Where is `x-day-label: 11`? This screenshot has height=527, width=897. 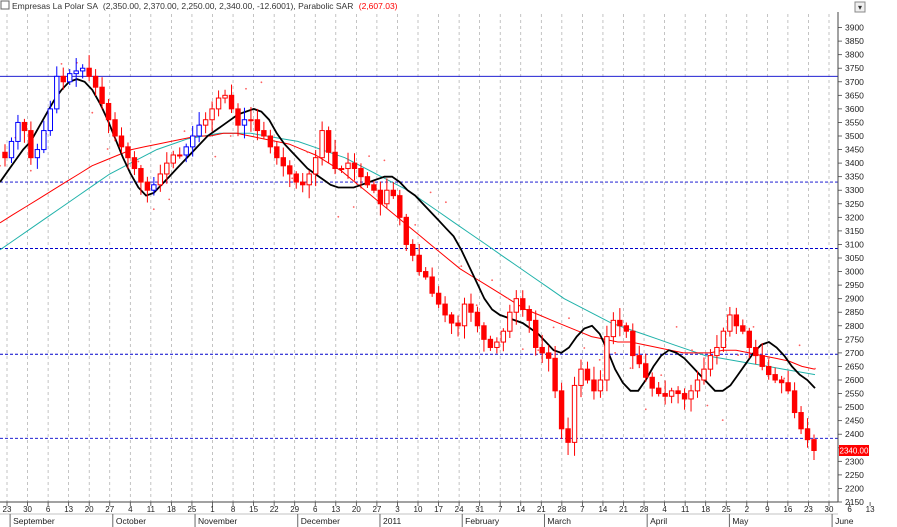 x-day-label: 11 is located at coordinates (151, 509).